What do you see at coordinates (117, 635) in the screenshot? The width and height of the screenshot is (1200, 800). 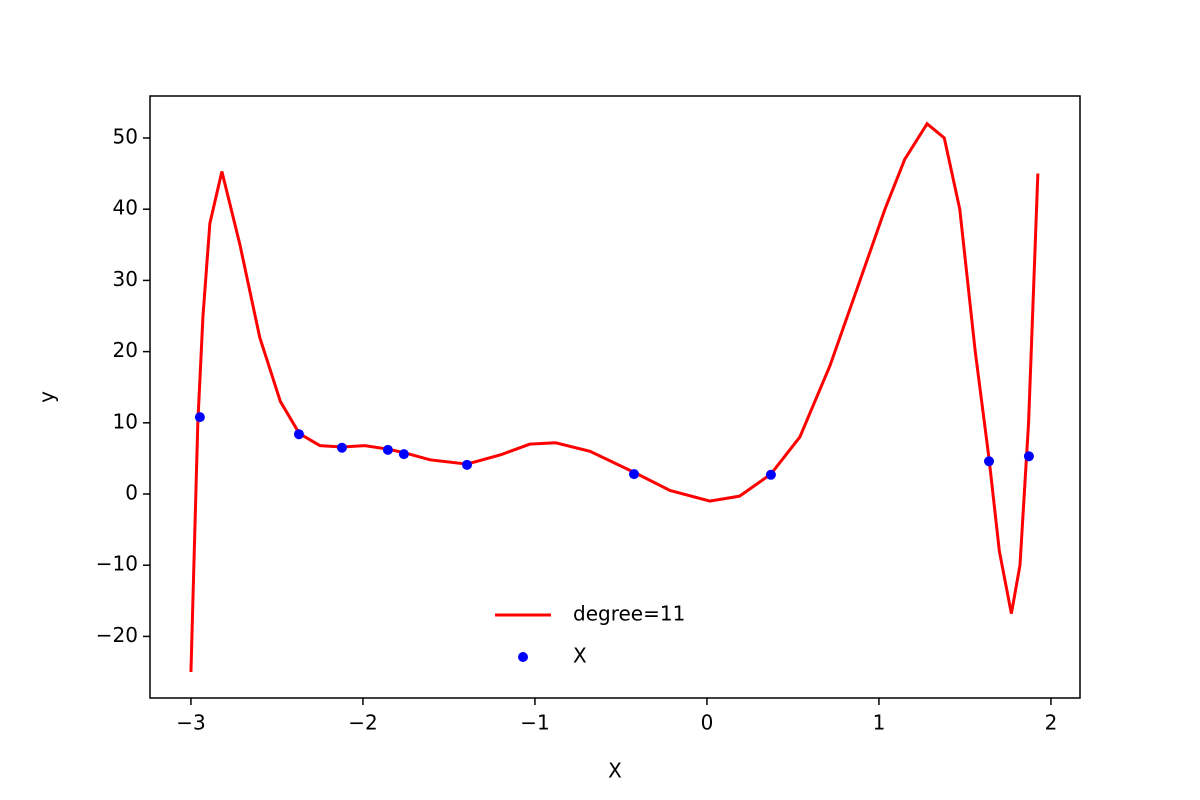 I see `y-tick-label: −20` at bounding box center [117, 635].